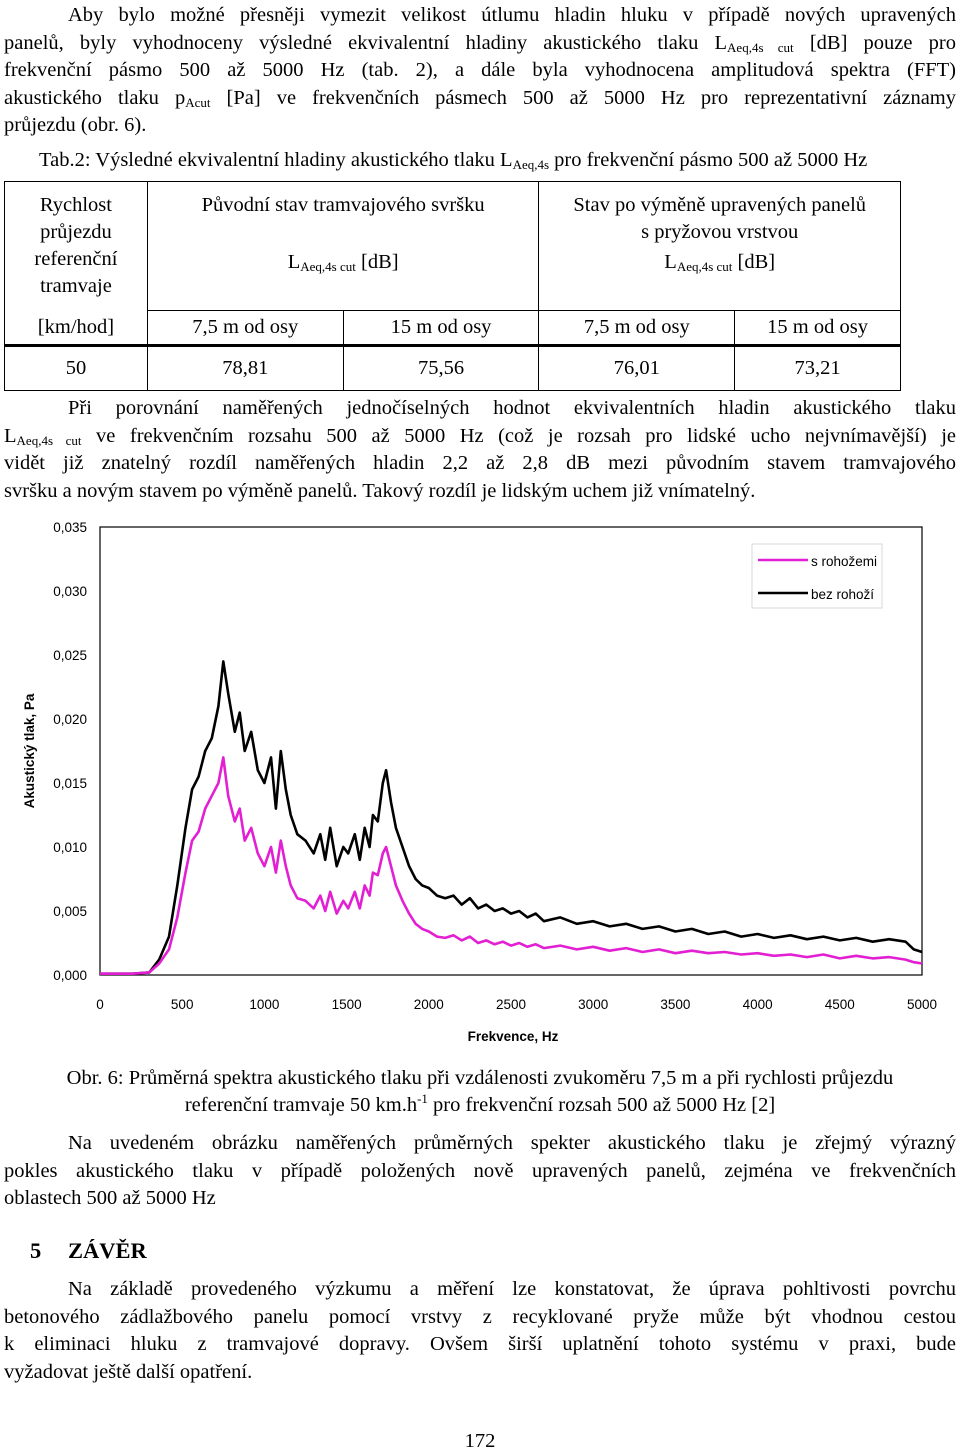  What do you see at coordinates (76, 328) in the screenshot?
I see `unit-cell: [km/hod]` at bounding box center [76, 328].